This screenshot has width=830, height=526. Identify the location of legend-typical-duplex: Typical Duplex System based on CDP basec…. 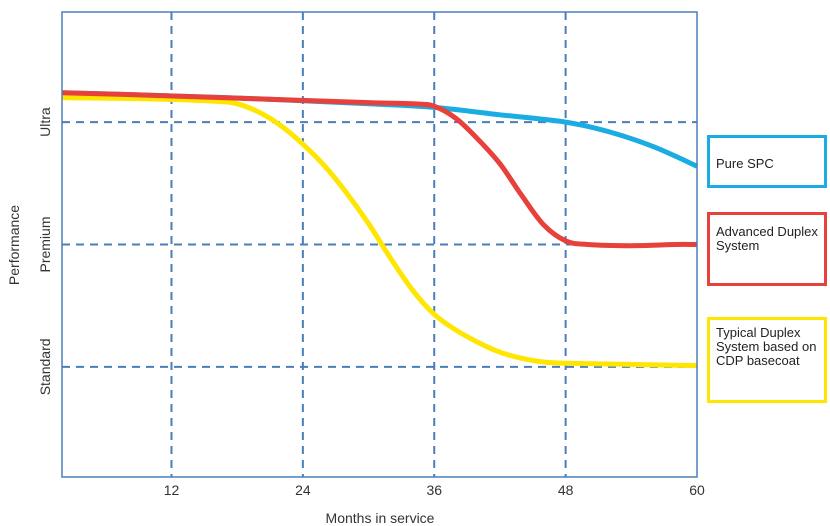
(767, 360).